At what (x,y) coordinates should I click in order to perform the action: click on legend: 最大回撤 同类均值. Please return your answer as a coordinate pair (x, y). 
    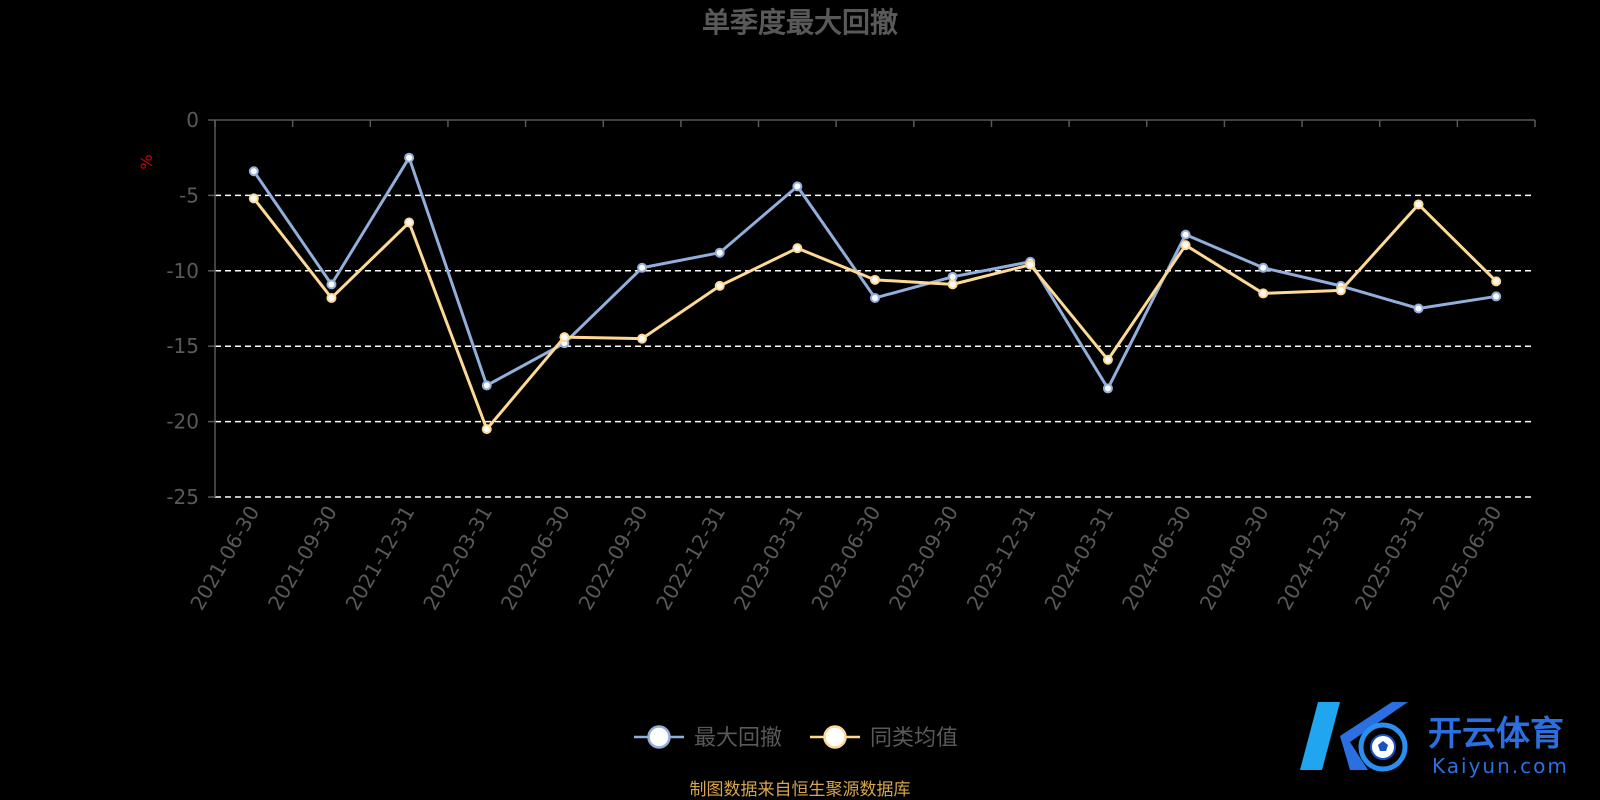
    Looking at the image, I should click on (796, 738).